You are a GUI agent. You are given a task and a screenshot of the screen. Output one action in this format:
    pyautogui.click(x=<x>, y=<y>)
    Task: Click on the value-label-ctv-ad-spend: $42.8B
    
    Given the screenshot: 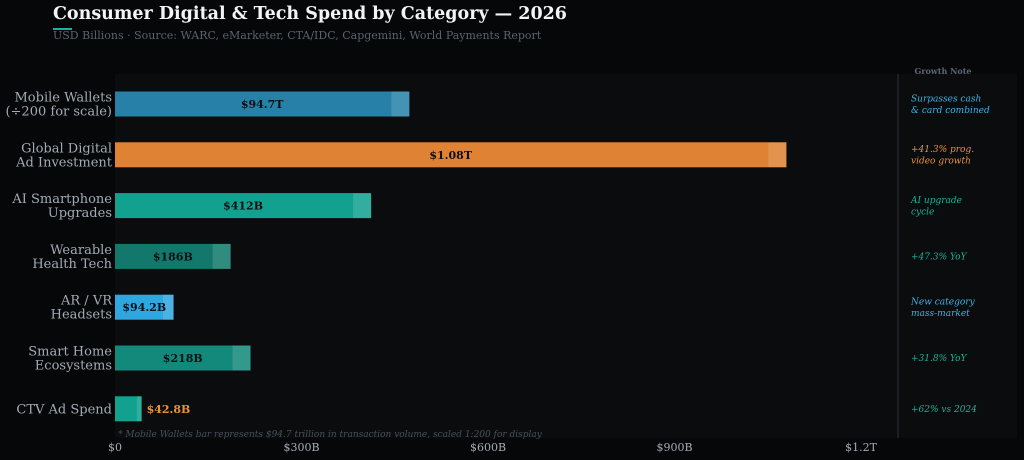 What is the action you would take?
    pyautogui.click(x=169, y=409)
    